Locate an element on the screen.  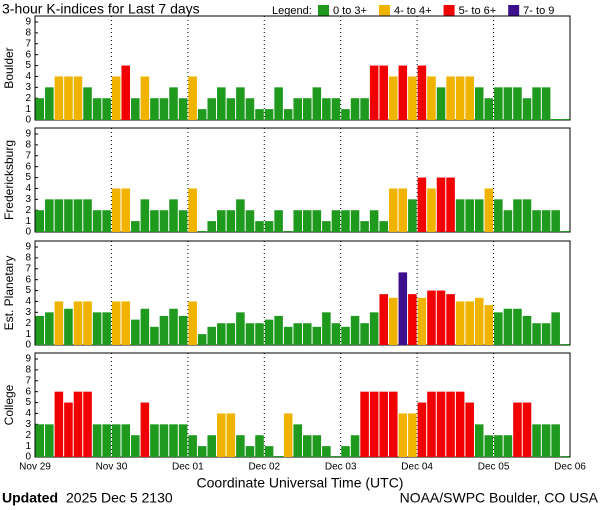
y-axis-label: Boulder is located at coordinates (9, 67).